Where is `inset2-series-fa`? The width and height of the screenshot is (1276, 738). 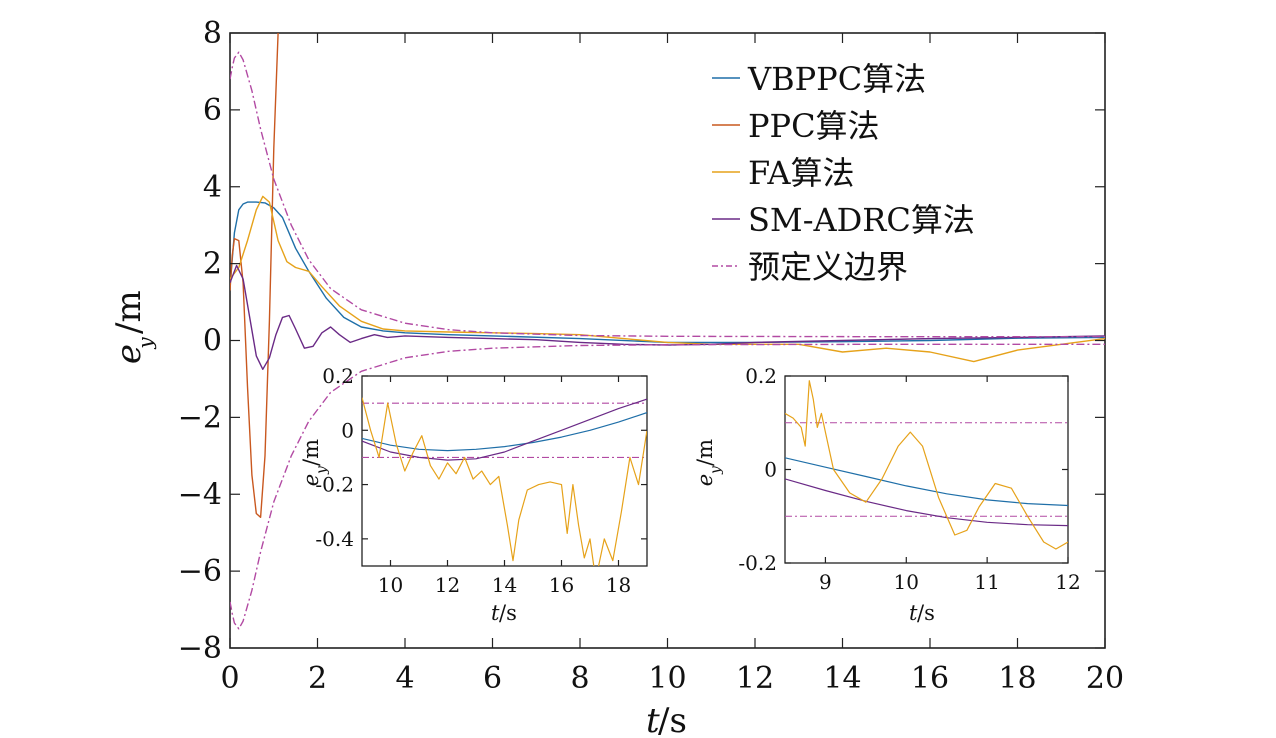
inset2-series-fa is located at coordinates (926, 465).